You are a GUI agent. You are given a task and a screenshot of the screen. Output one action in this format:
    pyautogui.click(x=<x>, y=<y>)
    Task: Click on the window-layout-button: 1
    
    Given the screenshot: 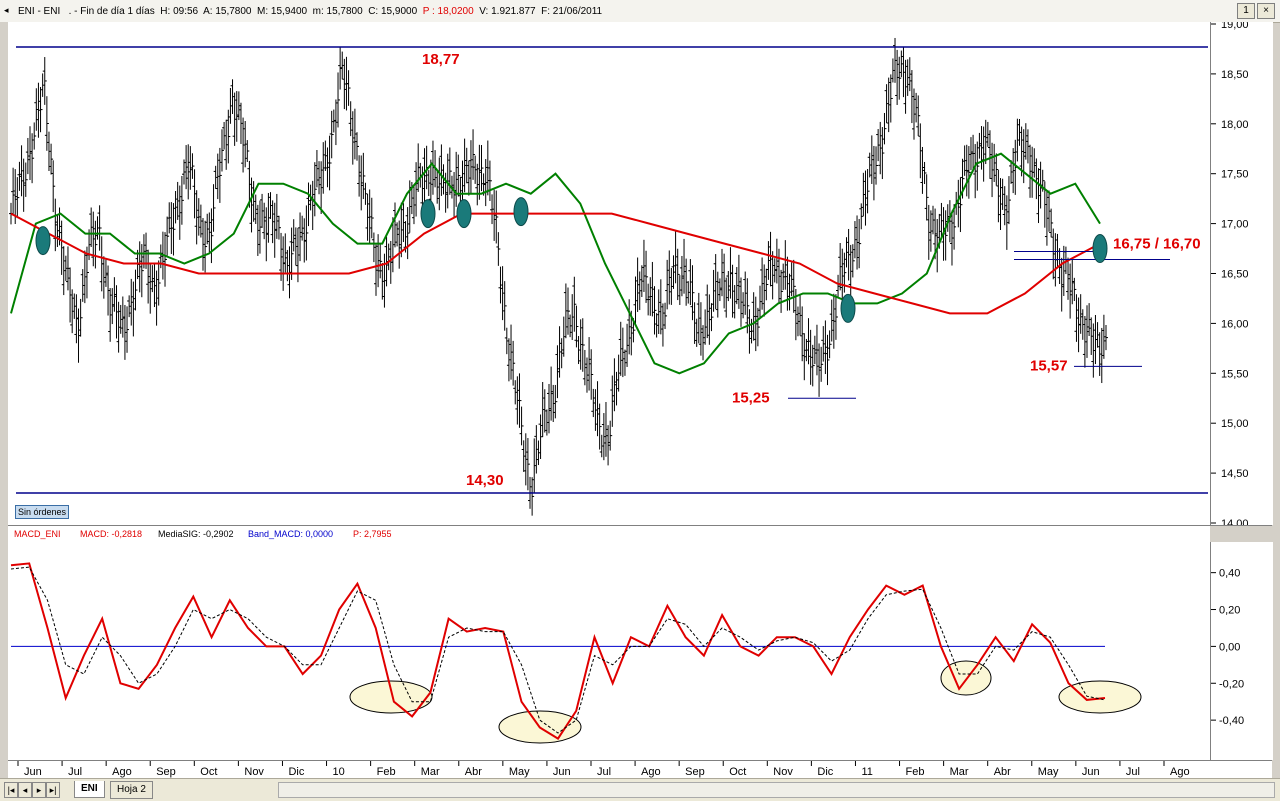 What is the action you would take?
    pyautogui.click(x=1246, y=11)
    